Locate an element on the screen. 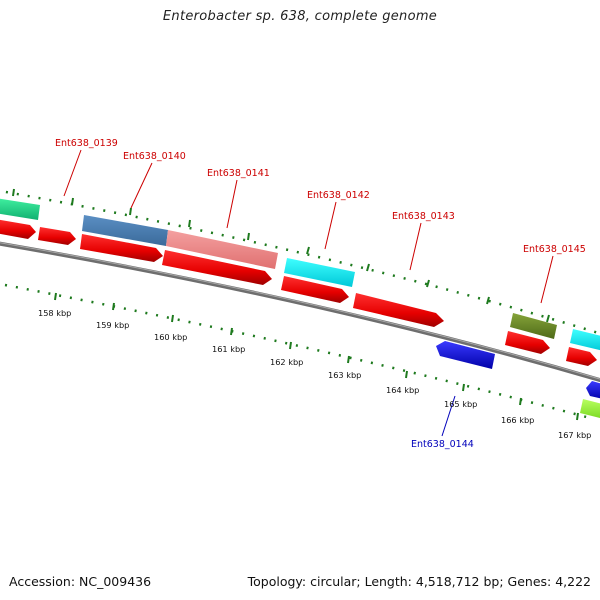 This screenshot has height=600, width=600. gene-label-0140: Ent638_0140 is located at coordinates (154, 156).